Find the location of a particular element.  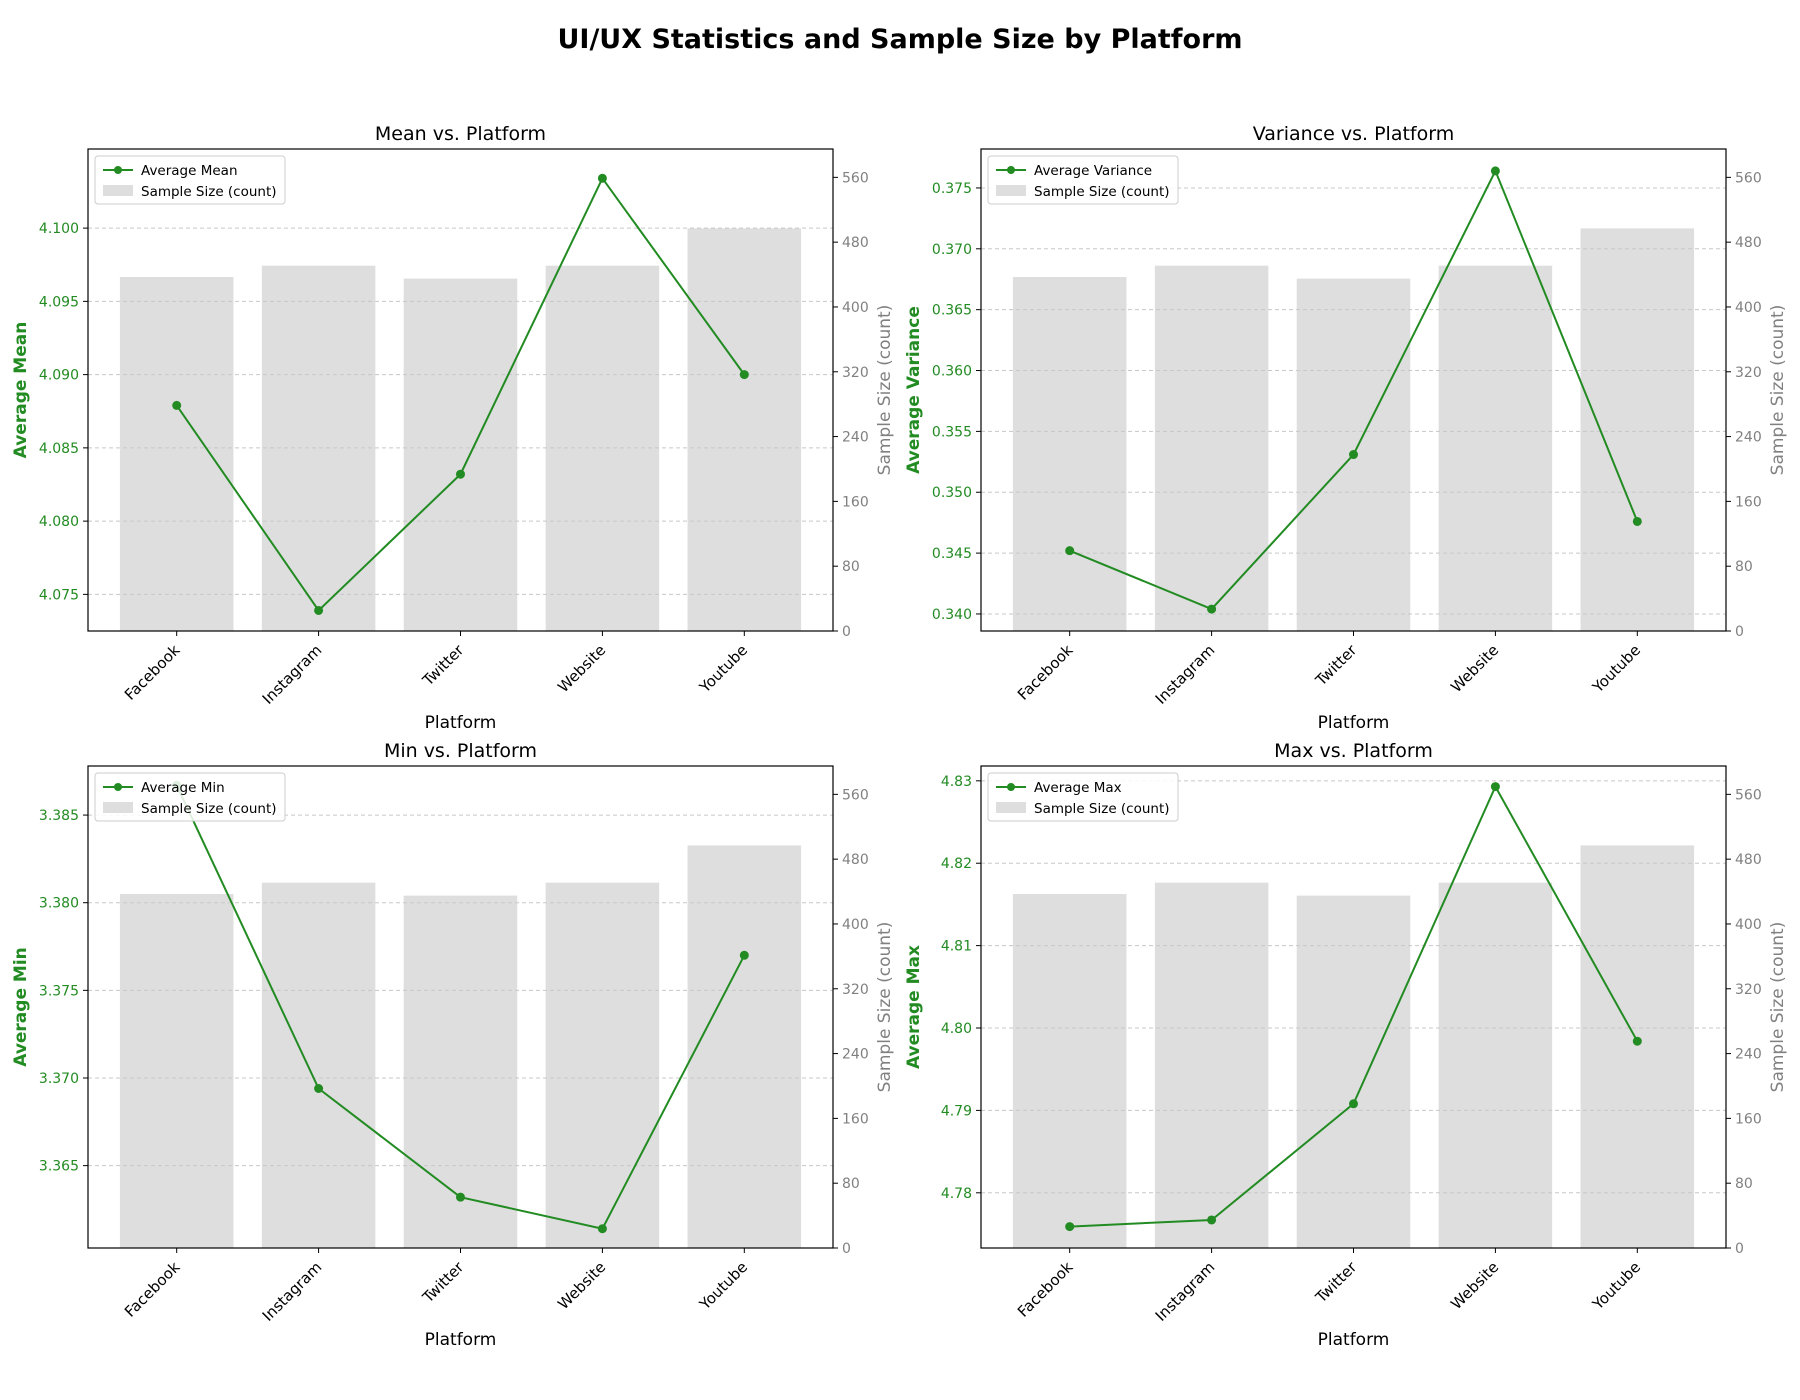

y-axis-label: Average Max is located at coordinates (914, 1007).